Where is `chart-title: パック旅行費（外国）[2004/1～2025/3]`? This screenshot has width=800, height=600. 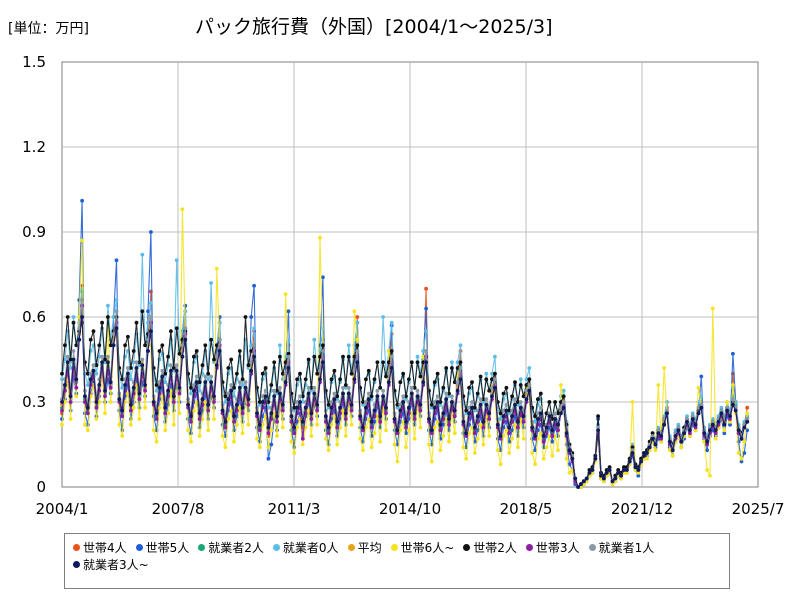
chart-title: パック旅行費（外国）[2004/1～2025/3] is located at coordinates (374, 27).